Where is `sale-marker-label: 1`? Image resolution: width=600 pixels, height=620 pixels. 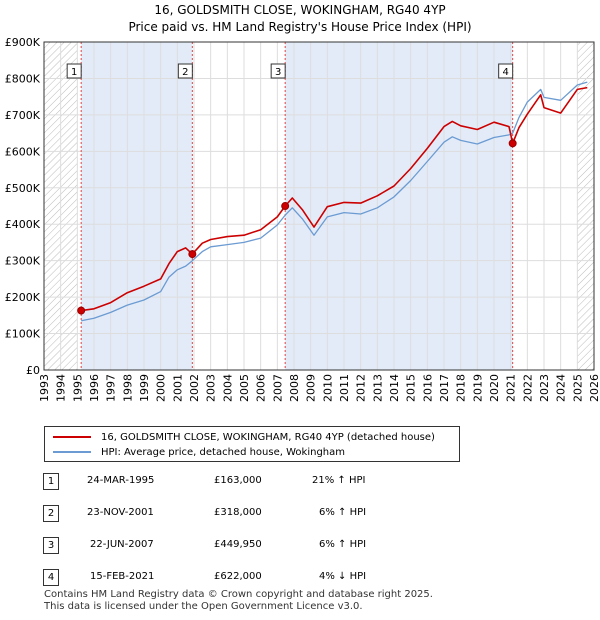
sale-marker-label: 1 is located at coordinates (74, 72).